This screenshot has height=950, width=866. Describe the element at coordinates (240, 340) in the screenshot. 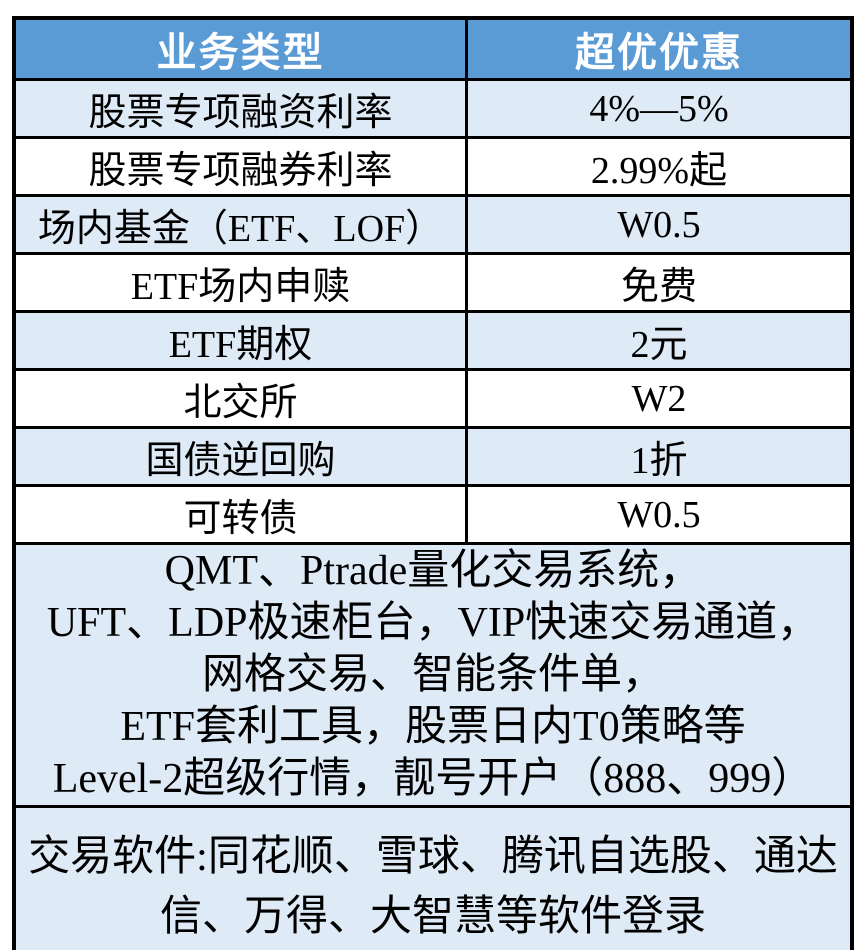

I see `business-type-cell: ETF期权` at that location.